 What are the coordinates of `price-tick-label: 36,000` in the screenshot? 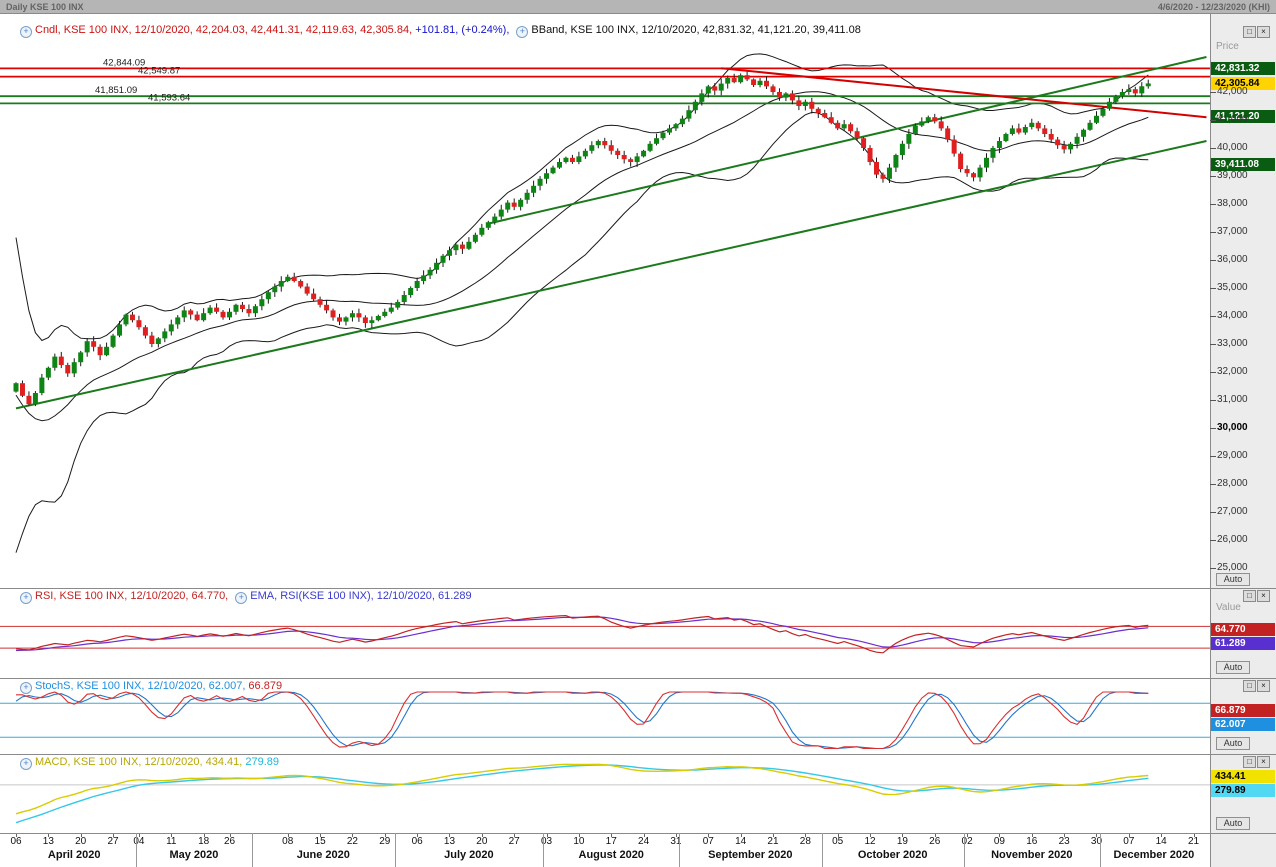 It's located at (1232, 259).